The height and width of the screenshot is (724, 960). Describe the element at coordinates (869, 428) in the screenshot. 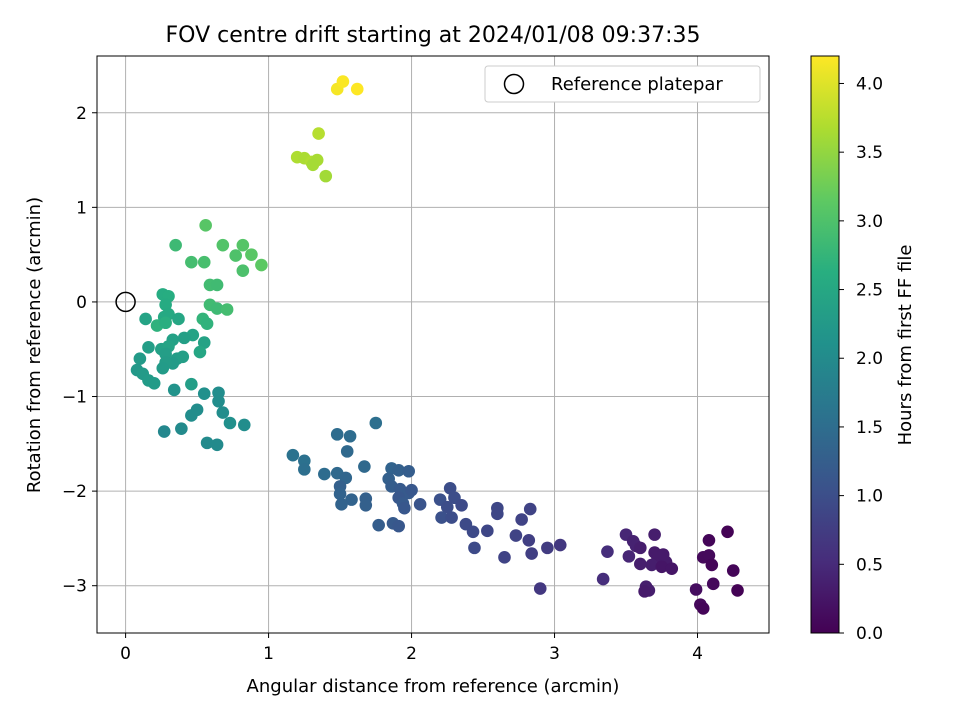

I see `colorbar-tick-label: 1.5` at that location.